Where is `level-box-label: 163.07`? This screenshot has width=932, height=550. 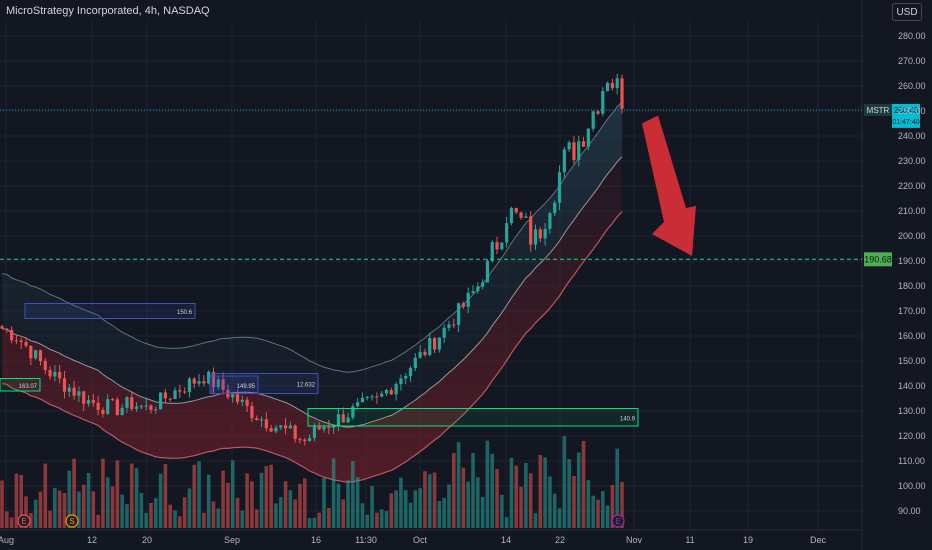 level-box-label: 163.07 is located at coordinates (28, 387).